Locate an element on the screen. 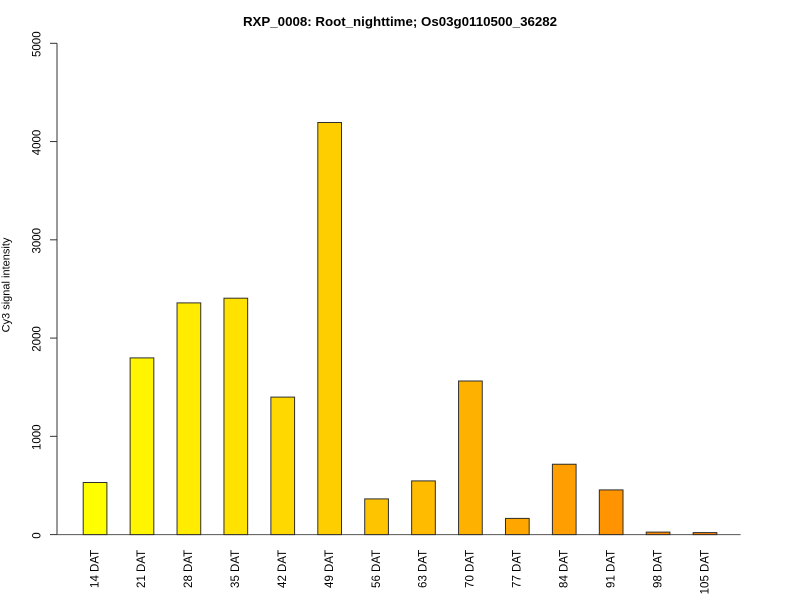 The width and height of the screenshot is (800, 600). svg-text: 21 DAT is located at coordinates (142, 569).